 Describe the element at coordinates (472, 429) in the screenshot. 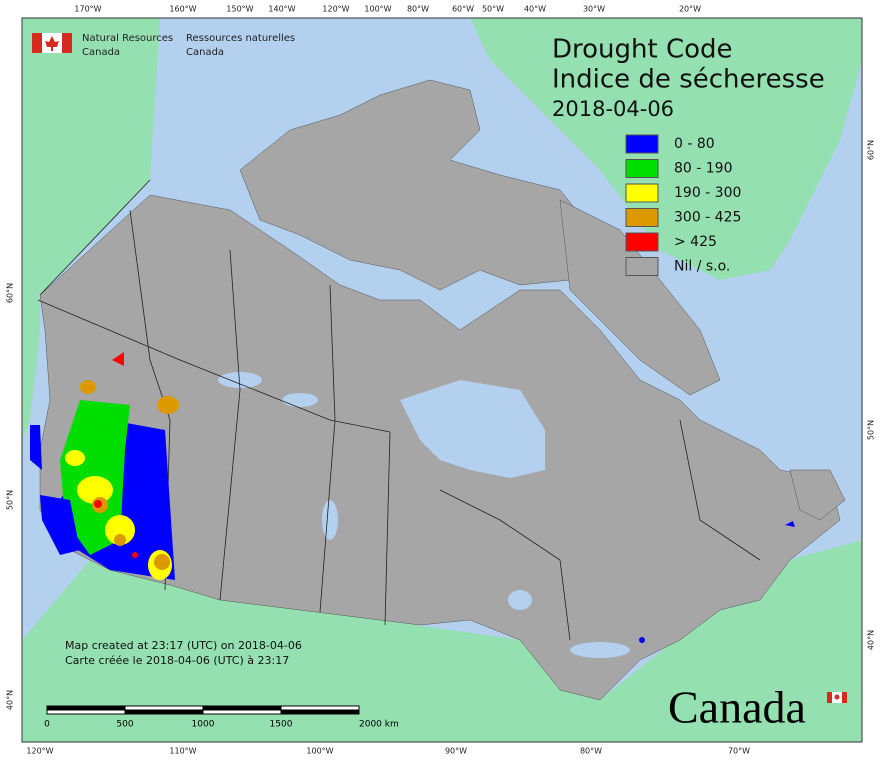

I see `hudson-bay` at that location.